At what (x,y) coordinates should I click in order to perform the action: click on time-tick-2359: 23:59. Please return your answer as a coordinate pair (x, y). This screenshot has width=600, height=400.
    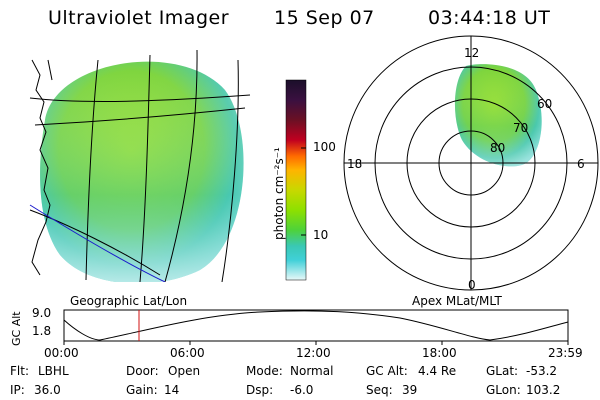
    Looking at the image, I should click on (565, 353).